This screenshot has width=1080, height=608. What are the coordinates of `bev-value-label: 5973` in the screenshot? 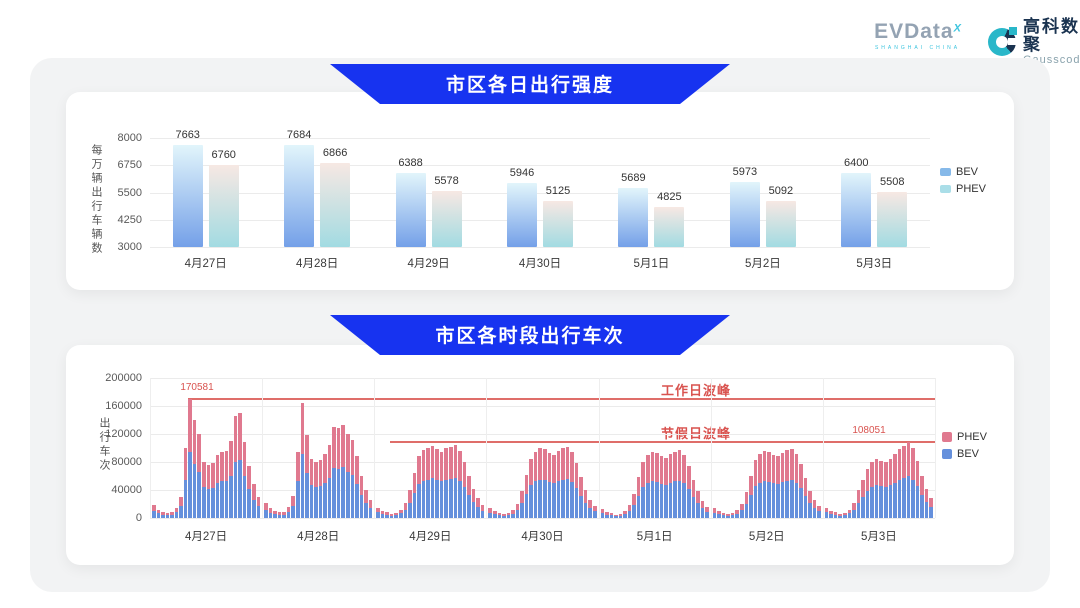 It's located at (745, 172).